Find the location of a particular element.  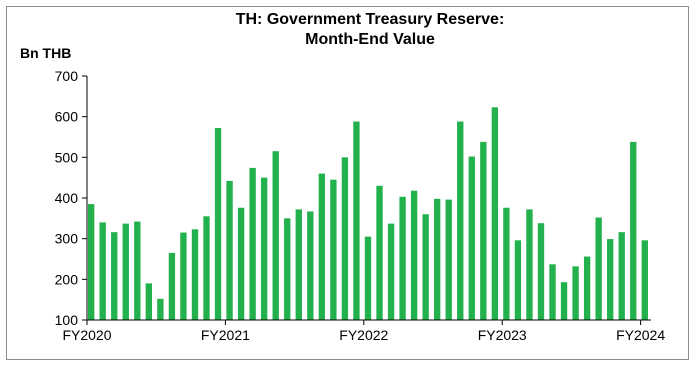

y-tick-label: 300 is located at coordinates (67, 239).